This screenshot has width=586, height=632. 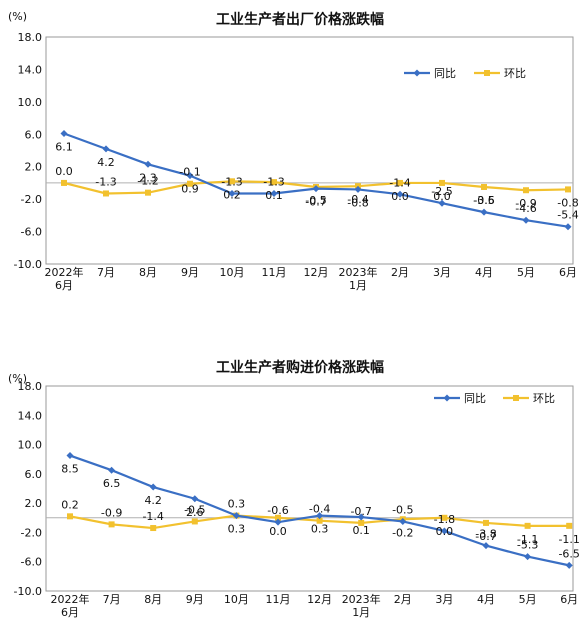 I want to click on data-label-mom: -1.2, so click(x=147, y=181).